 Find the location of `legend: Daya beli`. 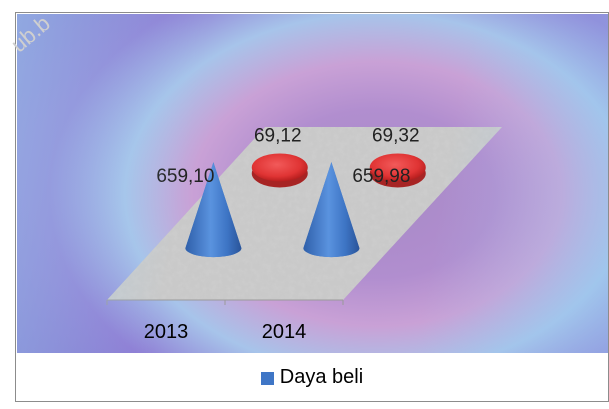

legend: Daya beli is located at coordinates (312, 377).